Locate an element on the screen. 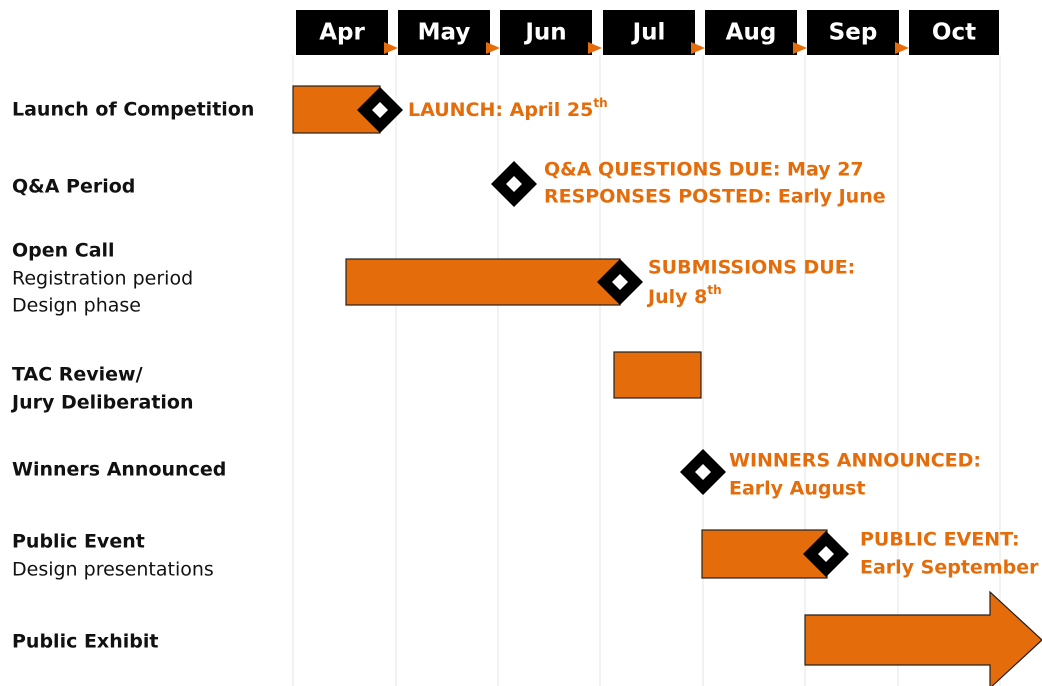 This screenshot has height=686, width=1042. month-label: Sep is located at coordinates (853, 33).